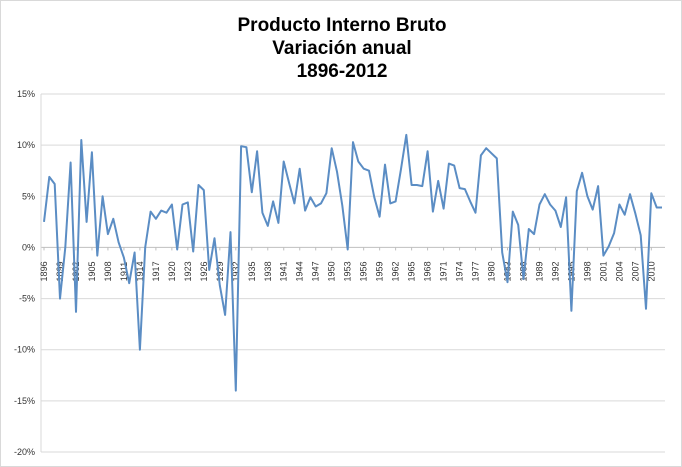 This screenshot has height=467, width=682. I want to click on x-tick-label: 1932, so click(236, 271).